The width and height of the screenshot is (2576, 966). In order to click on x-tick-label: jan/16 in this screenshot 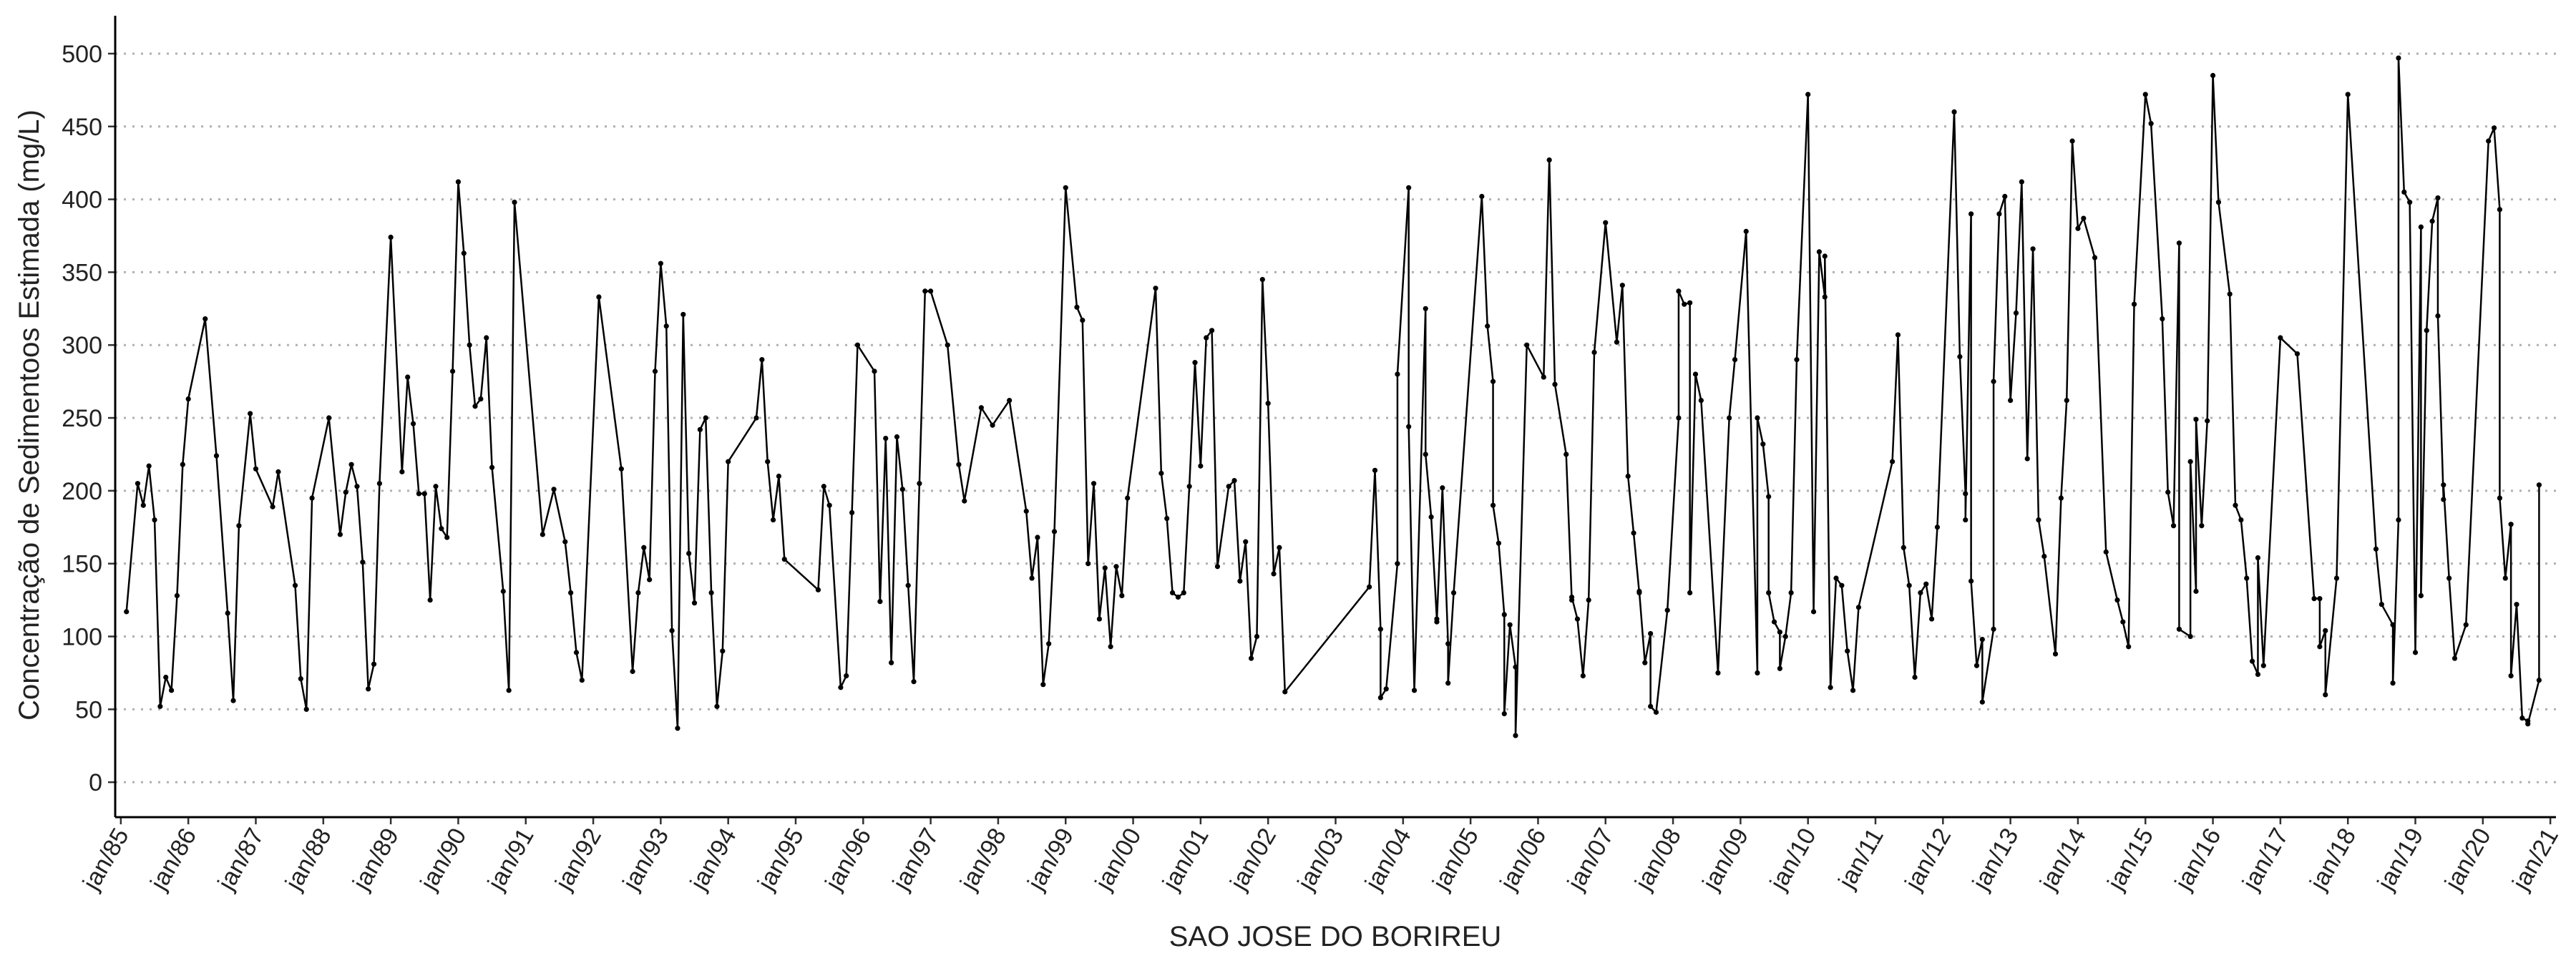, I will do `click(2198, 859)`.